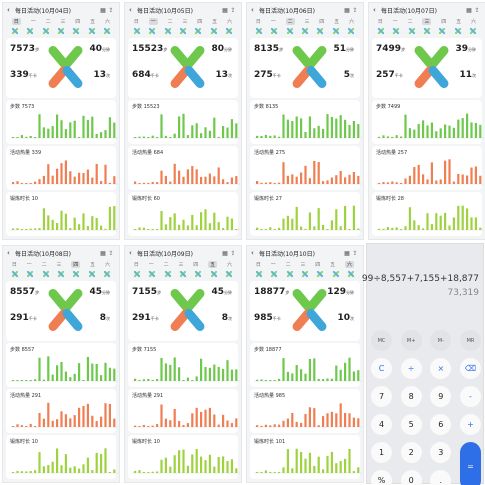 Image resolution: width=485 pixels, height=485 pixels. What do you see at coordinates (62, 365) in the screenshot?
I see `steps-chart-card: 步数 8557` at bounding box center [62, 365].